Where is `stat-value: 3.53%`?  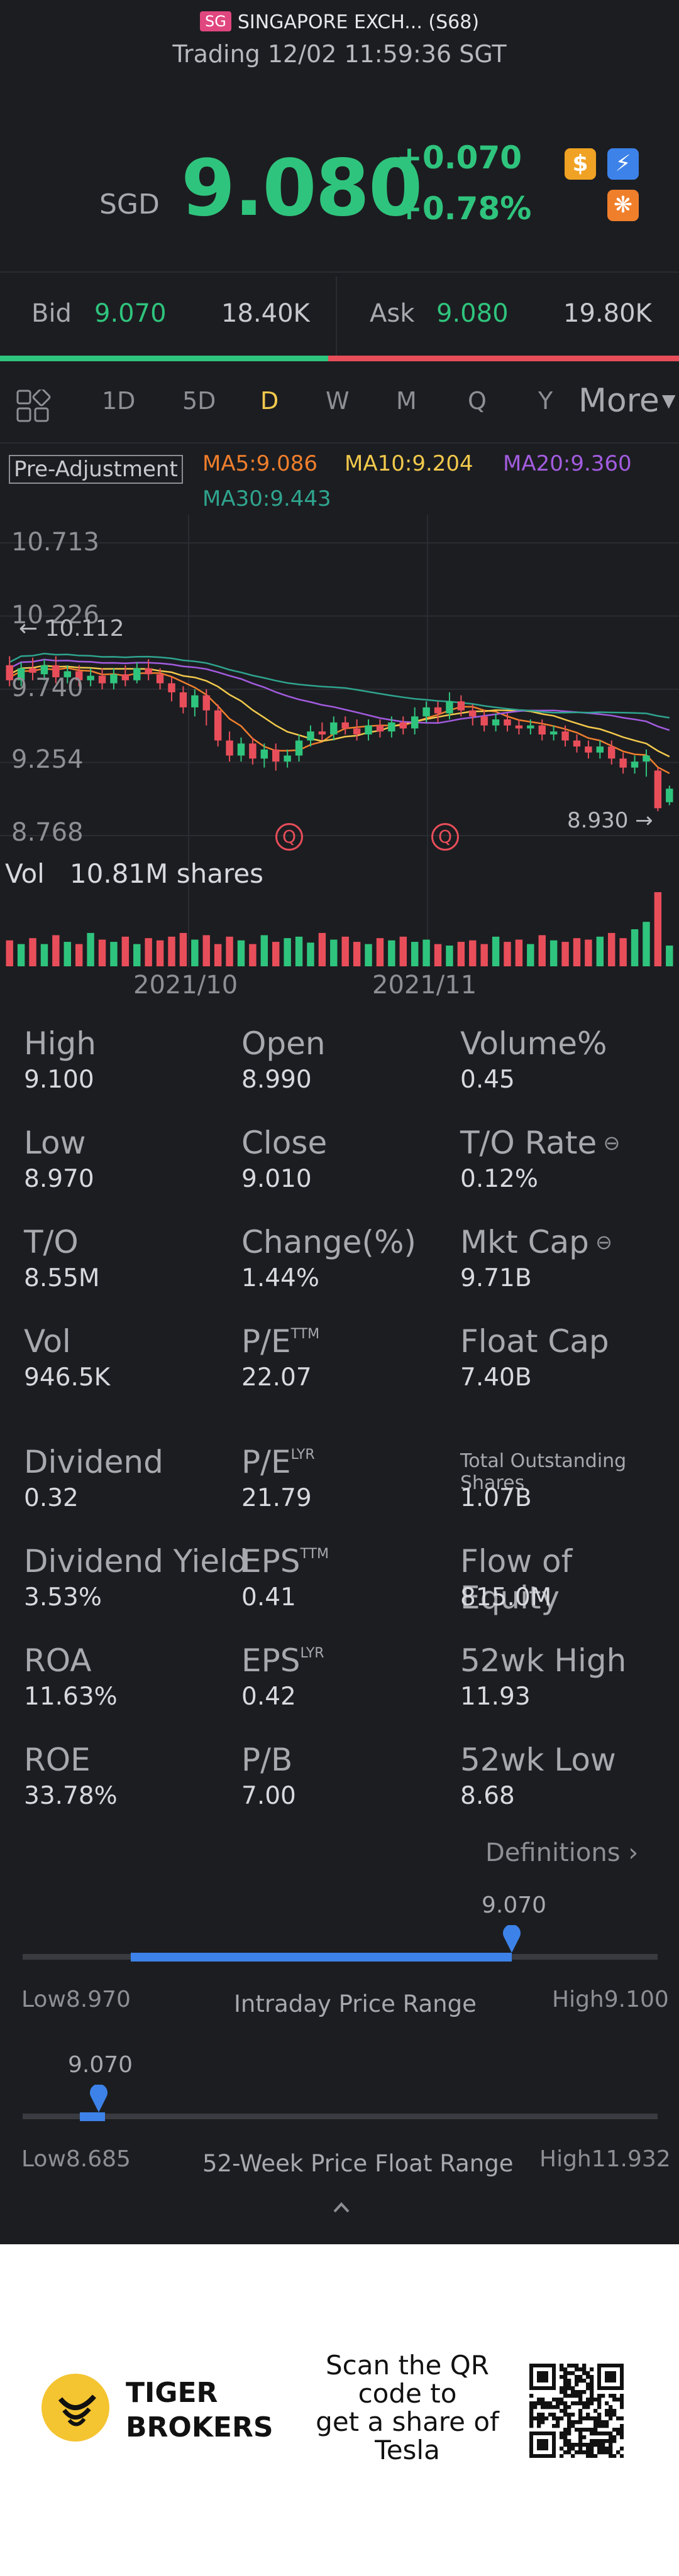
stat-value: 3.53% is located at coordinates (63, 1597).